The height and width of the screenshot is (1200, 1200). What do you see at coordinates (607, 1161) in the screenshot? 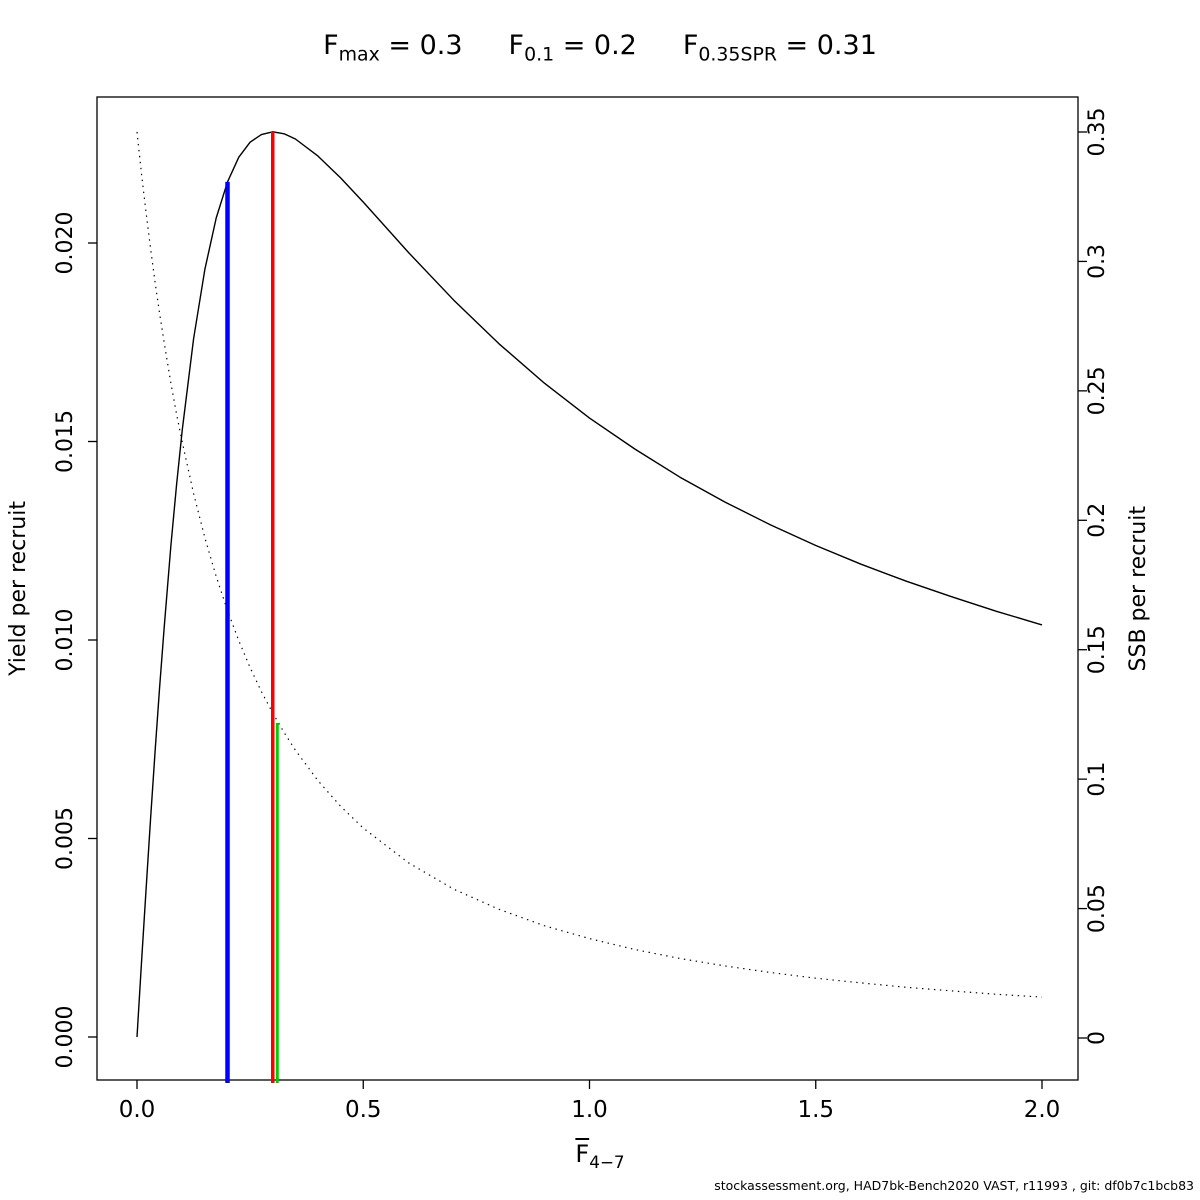
I see `x-axis-label-sub: 4−7` at bounding box center [607, 1161].